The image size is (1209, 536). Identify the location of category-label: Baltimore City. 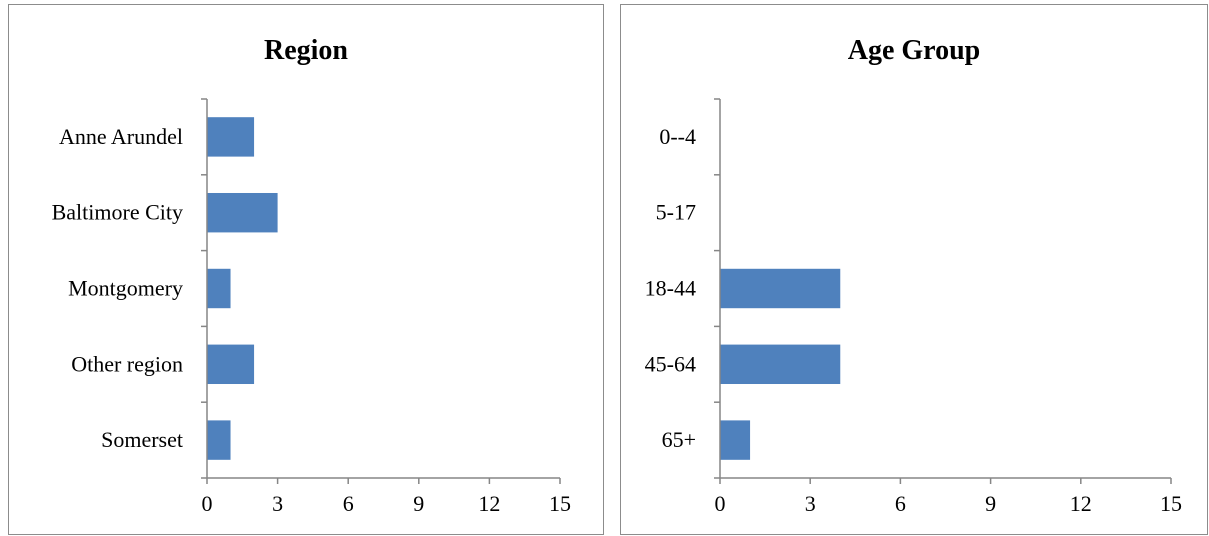
(117, 212).